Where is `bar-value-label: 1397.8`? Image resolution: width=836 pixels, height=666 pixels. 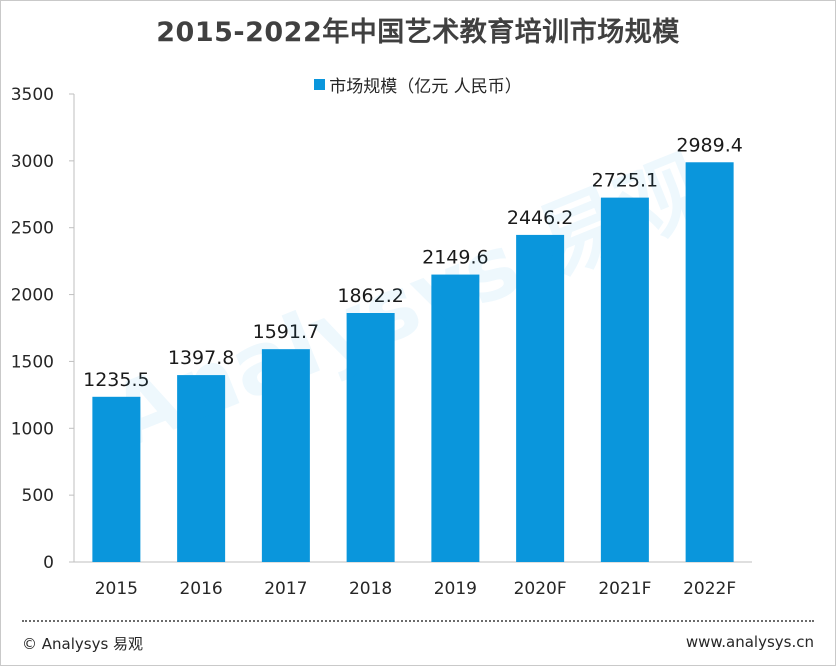
bar-value-label: 1397.8 is located at coordinates (201, 358).